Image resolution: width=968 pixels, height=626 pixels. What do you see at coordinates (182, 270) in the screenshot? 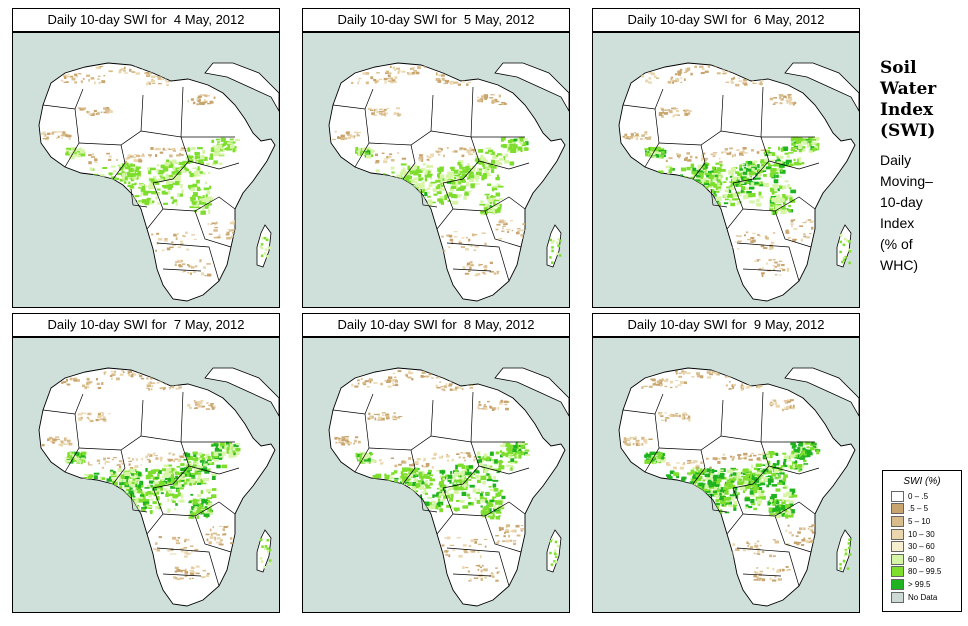
I see `country-border` at bounding box center [182, 270].